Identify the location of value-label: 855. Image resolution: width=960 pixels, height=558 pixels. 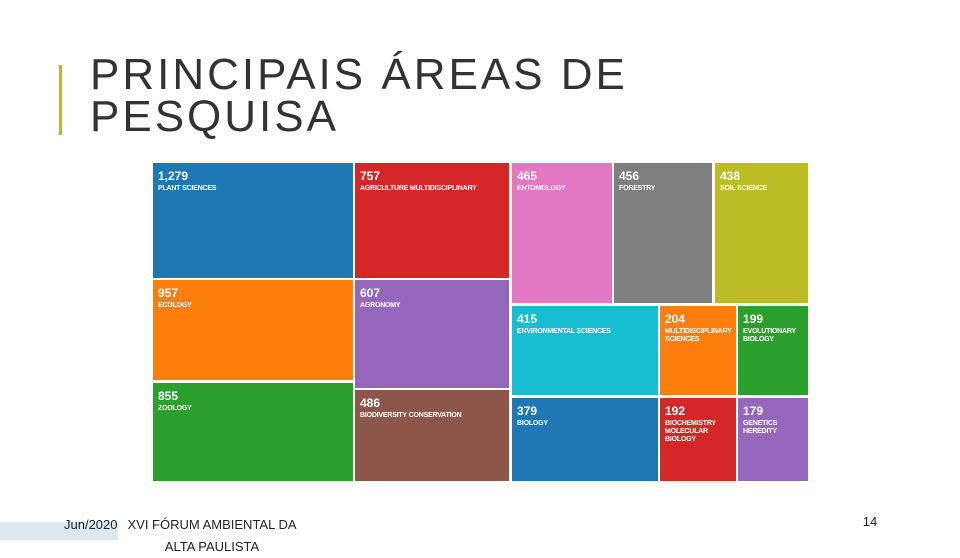
(168, 396).